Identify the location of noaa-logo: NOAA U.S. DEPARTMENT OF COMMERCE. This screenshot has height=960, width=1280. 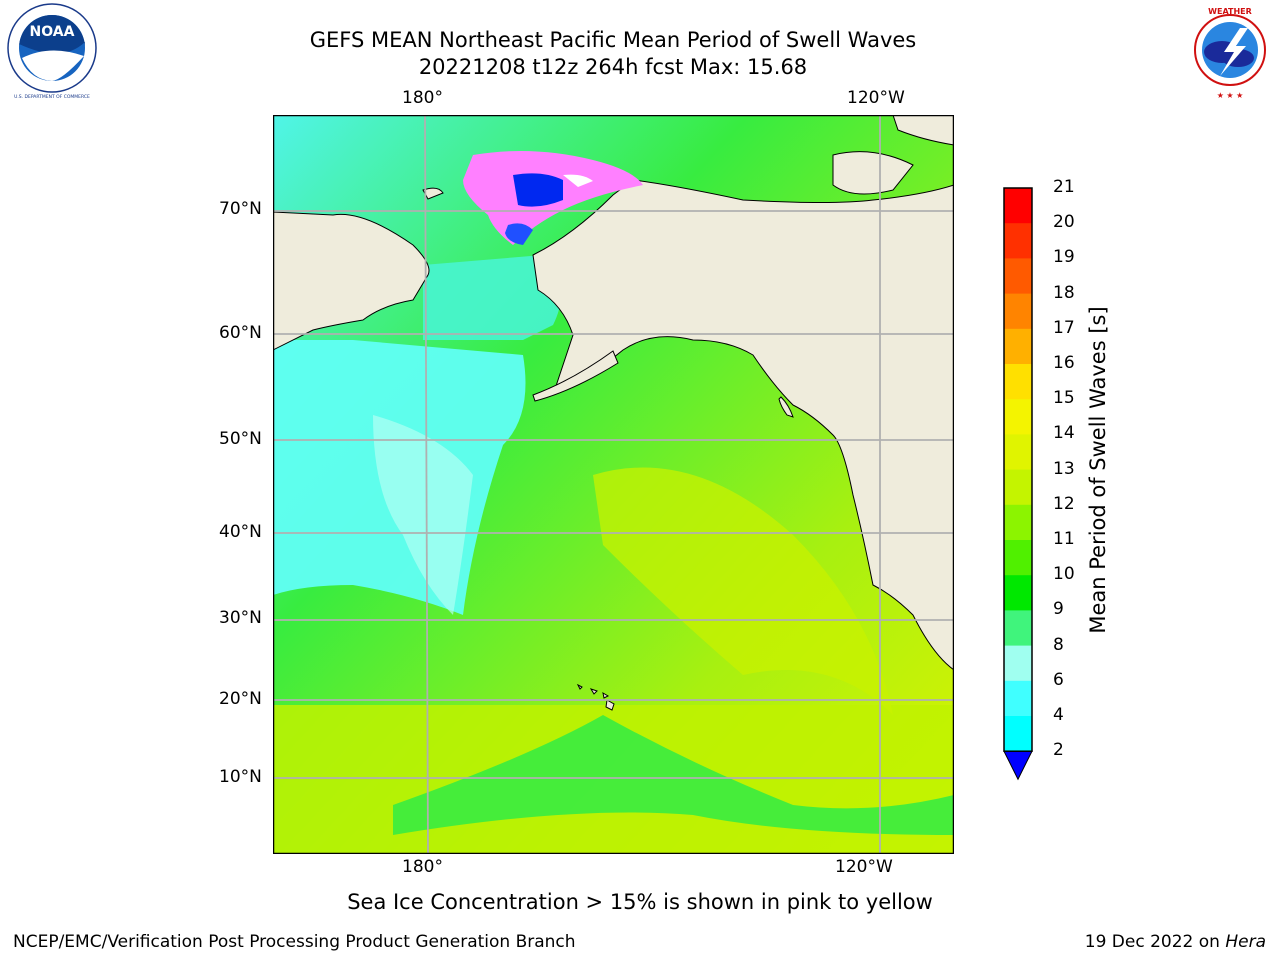
(52, 52).